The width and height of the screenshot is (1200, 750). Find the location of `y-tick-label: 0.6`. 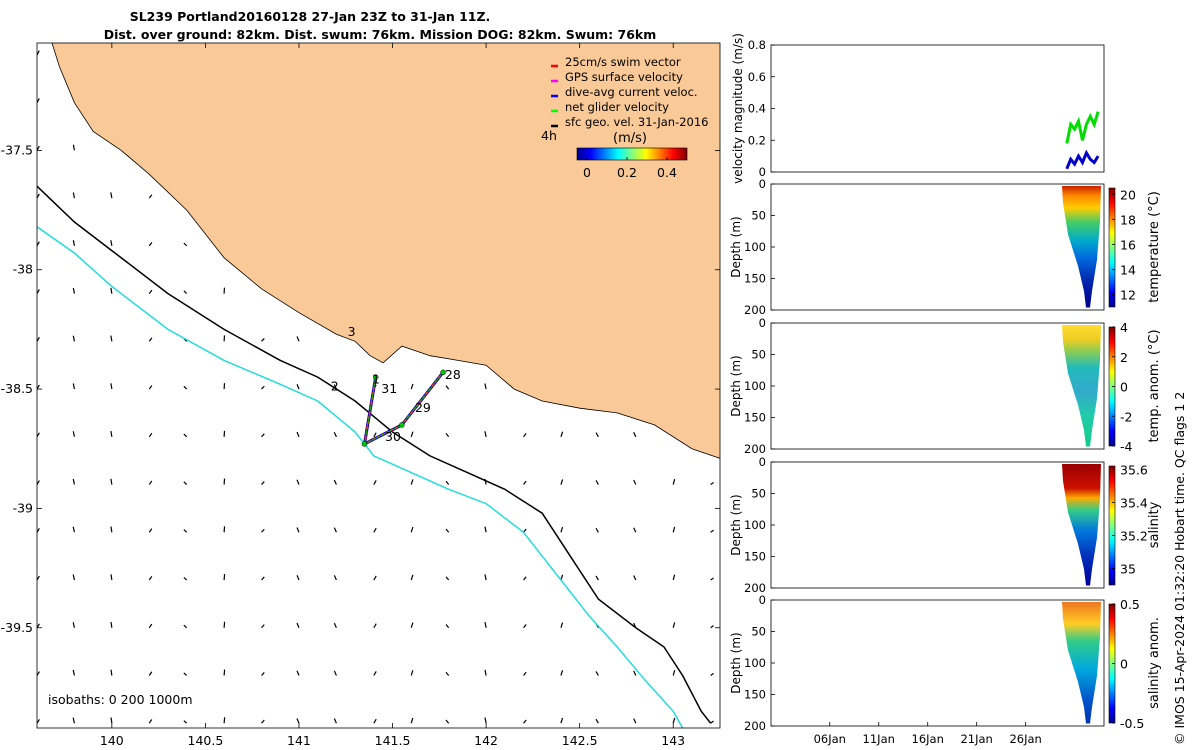

y-tick-label: 0.6 is located at coordinates (757, 77).